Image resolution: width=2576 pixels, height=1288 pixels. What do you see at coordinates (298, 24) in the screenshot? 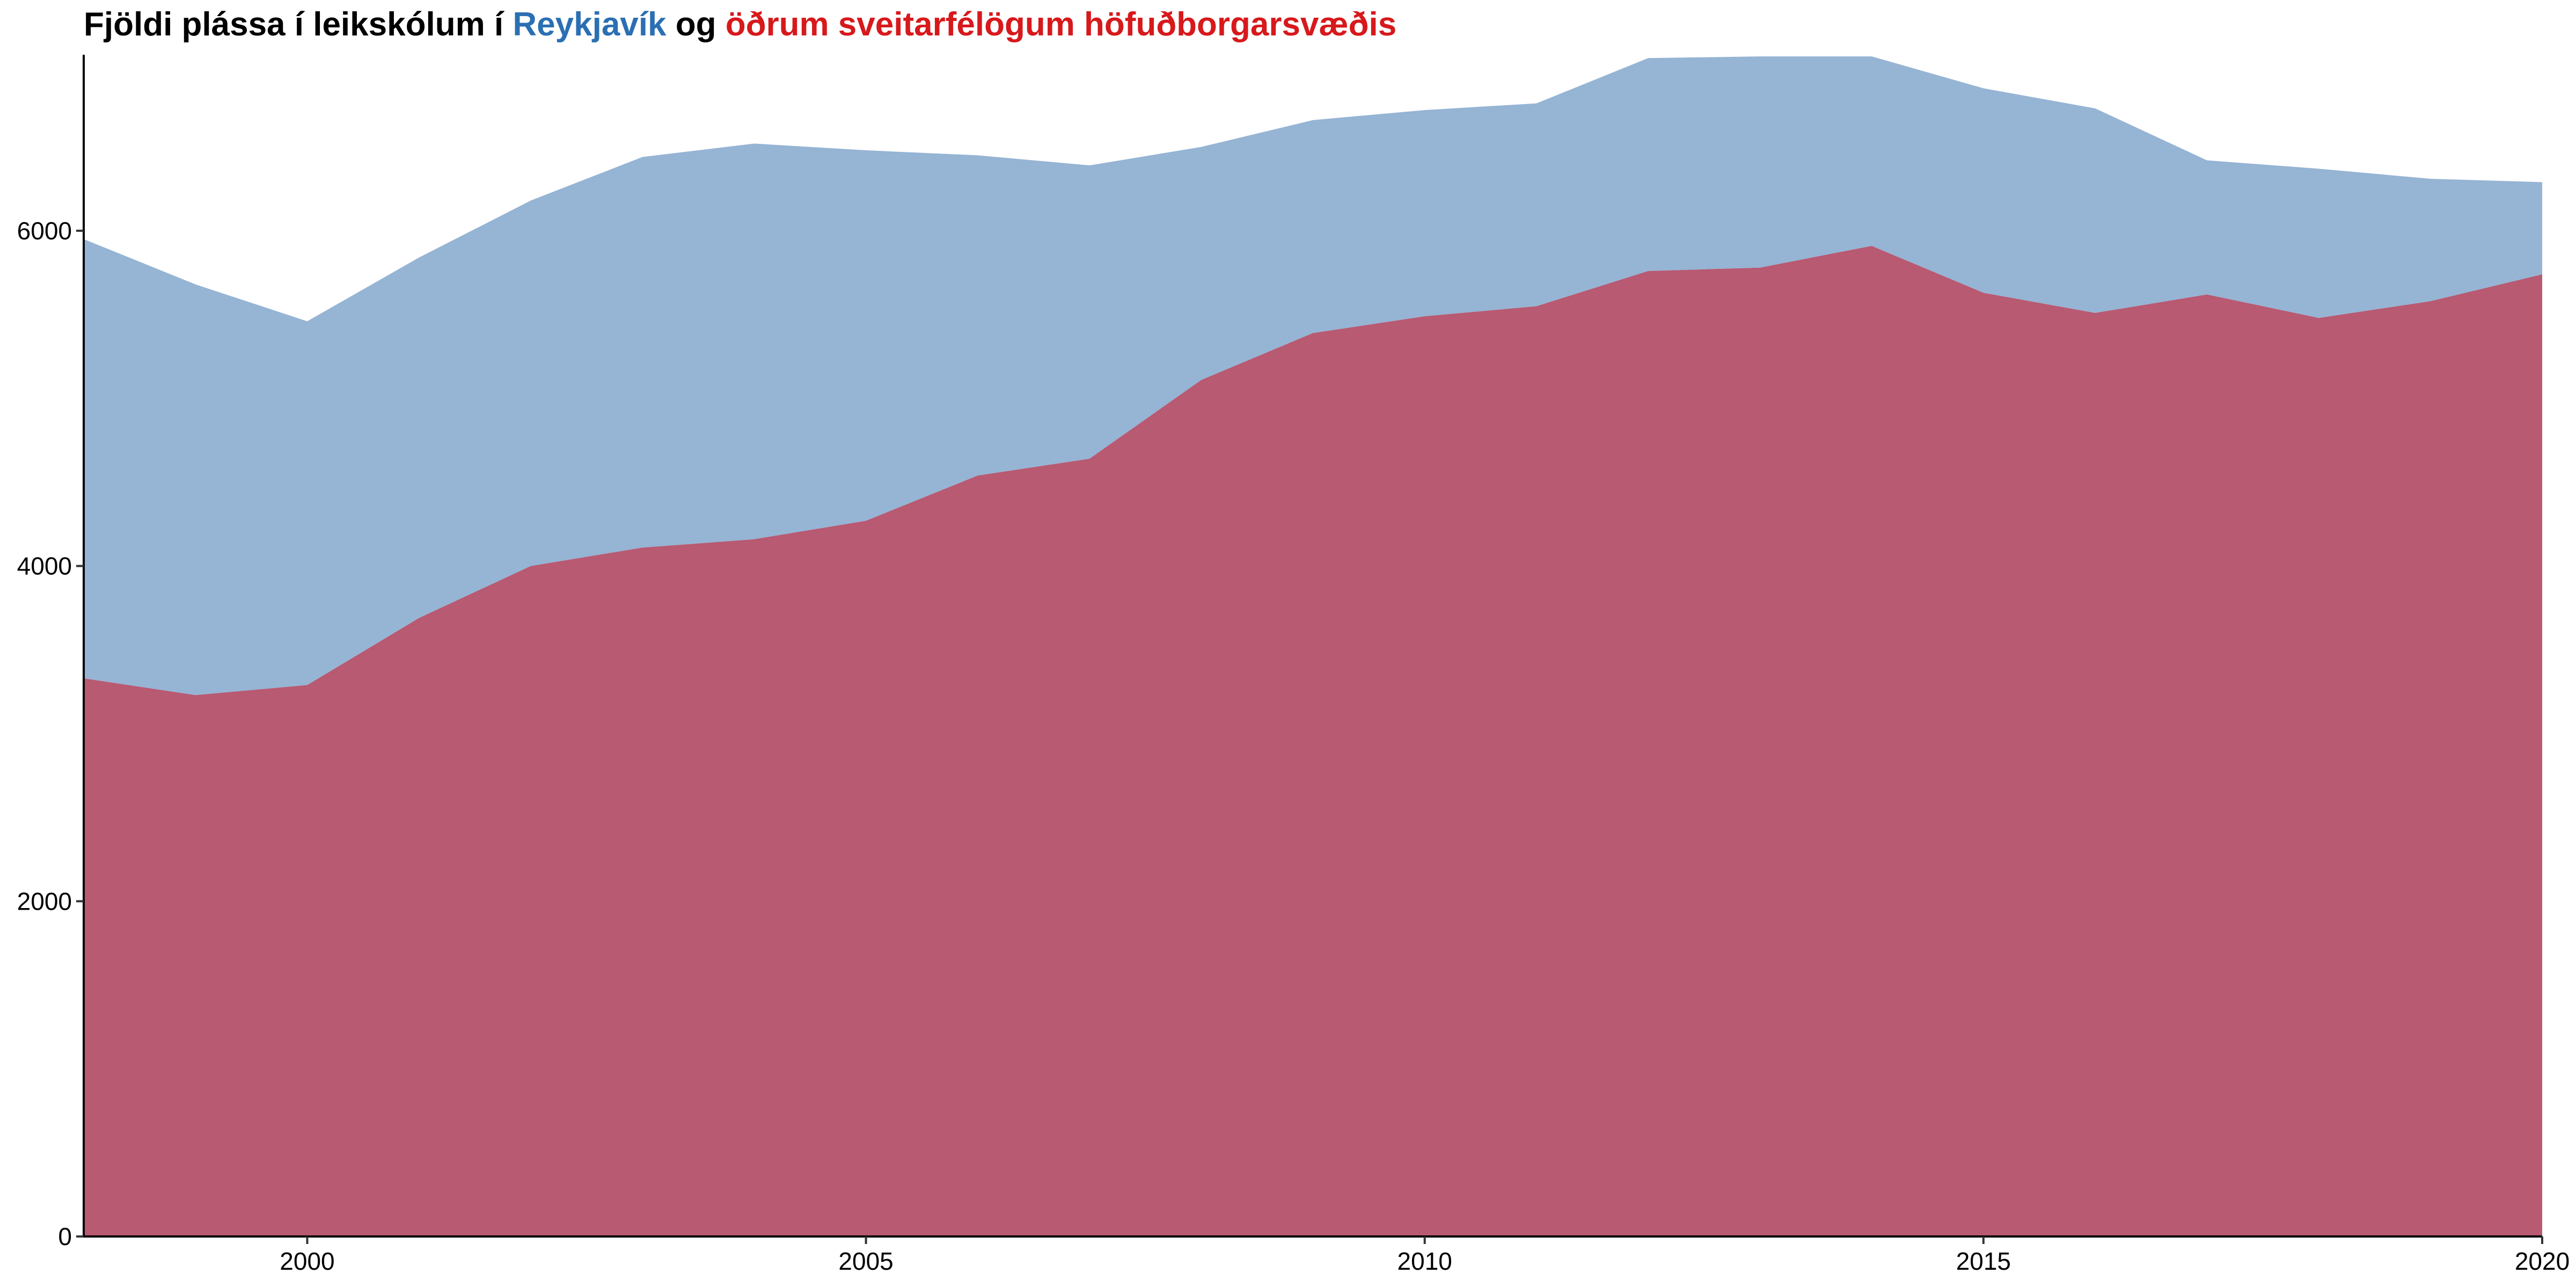
I see `title-prefix: Fjöldi plássa í leikskólum í` at bounding box center [298, 24].